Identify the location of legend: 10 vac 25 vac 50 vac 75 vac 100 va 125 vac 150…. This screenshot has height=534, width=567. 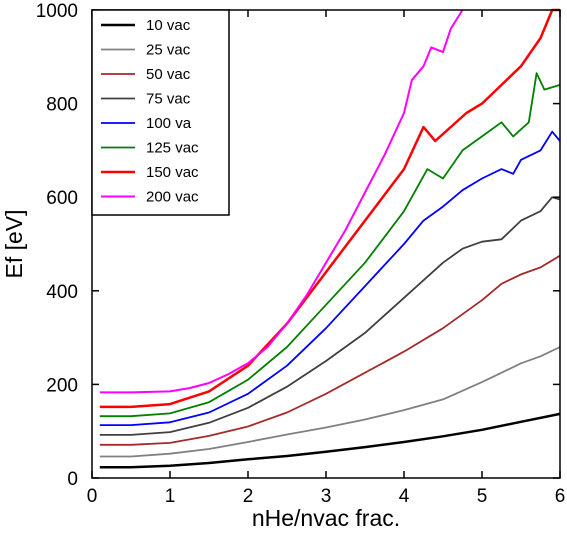
(160, 112).